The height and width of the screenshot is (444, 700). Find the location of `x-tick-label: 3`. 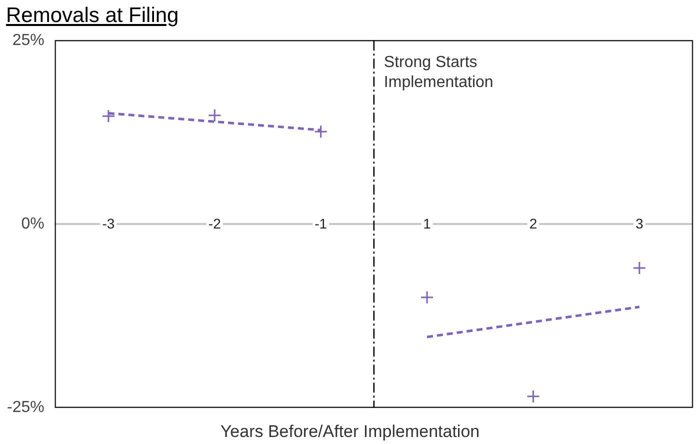

x-tick-label: 3 is located at coordinates (640, 223).